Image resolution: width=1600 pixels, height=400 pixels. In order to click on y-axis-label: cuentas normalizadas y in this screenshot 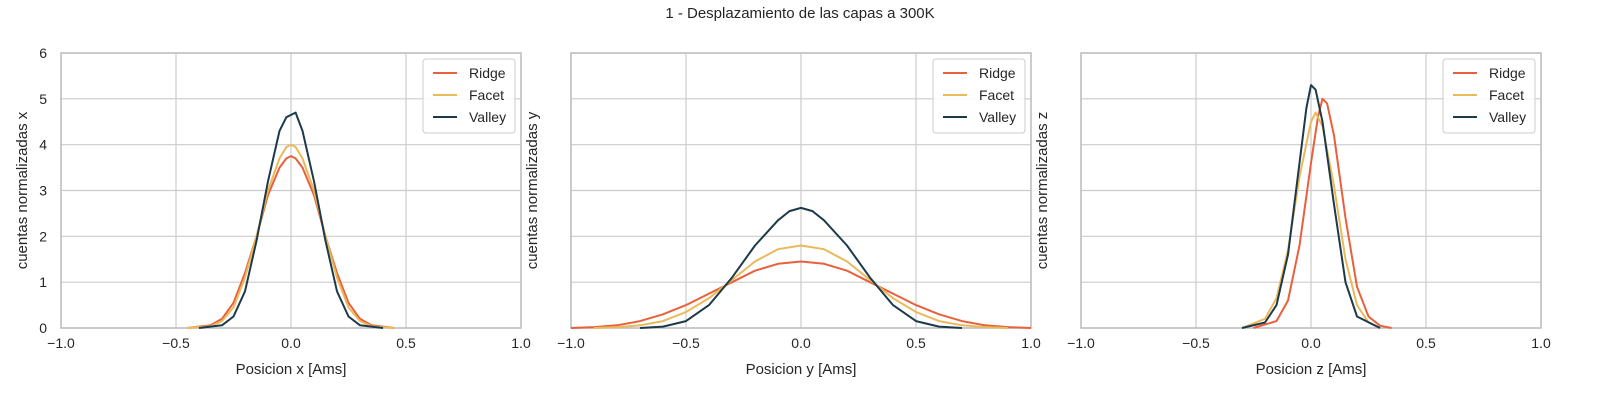, I will do `click(532, 190)`.